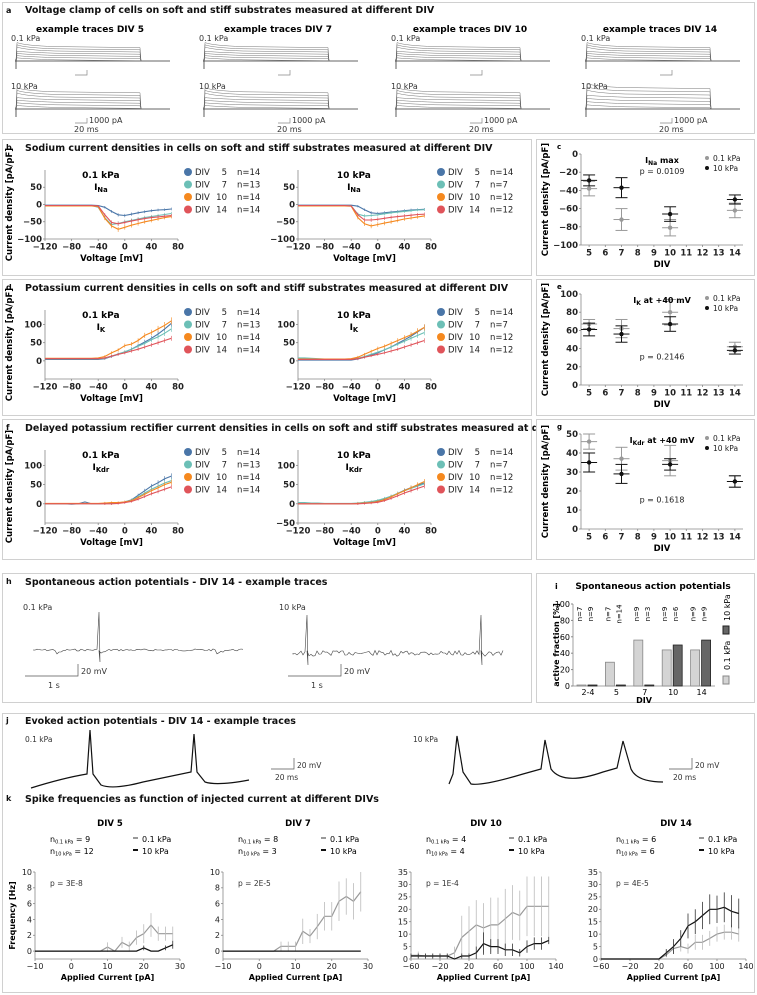 The image size is (757, 995). What do you see at coordinates (248, 326) in the screenshot?
I see `legend-n: n=13` at bounding box center [248, 326].